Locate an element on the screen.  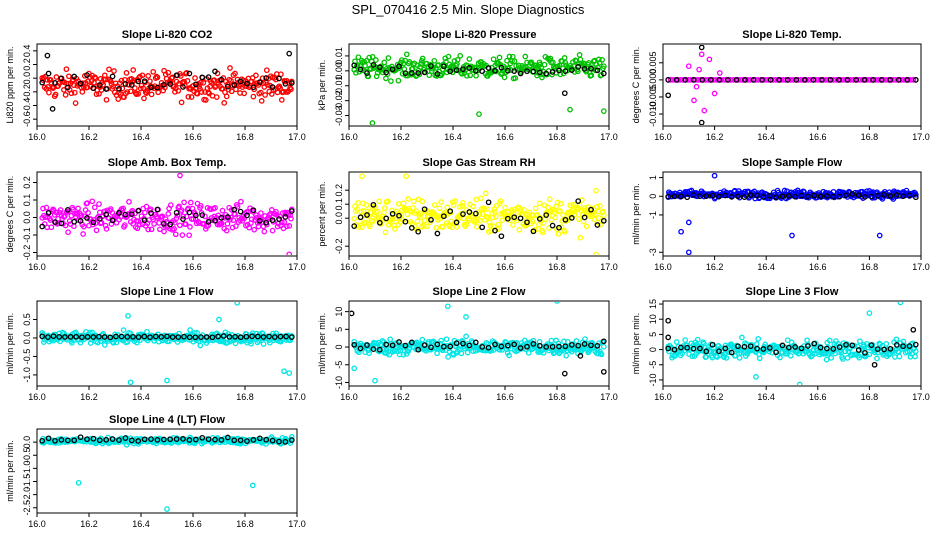
x-tick-label: 16.6 is located at coordinates (818, 397).